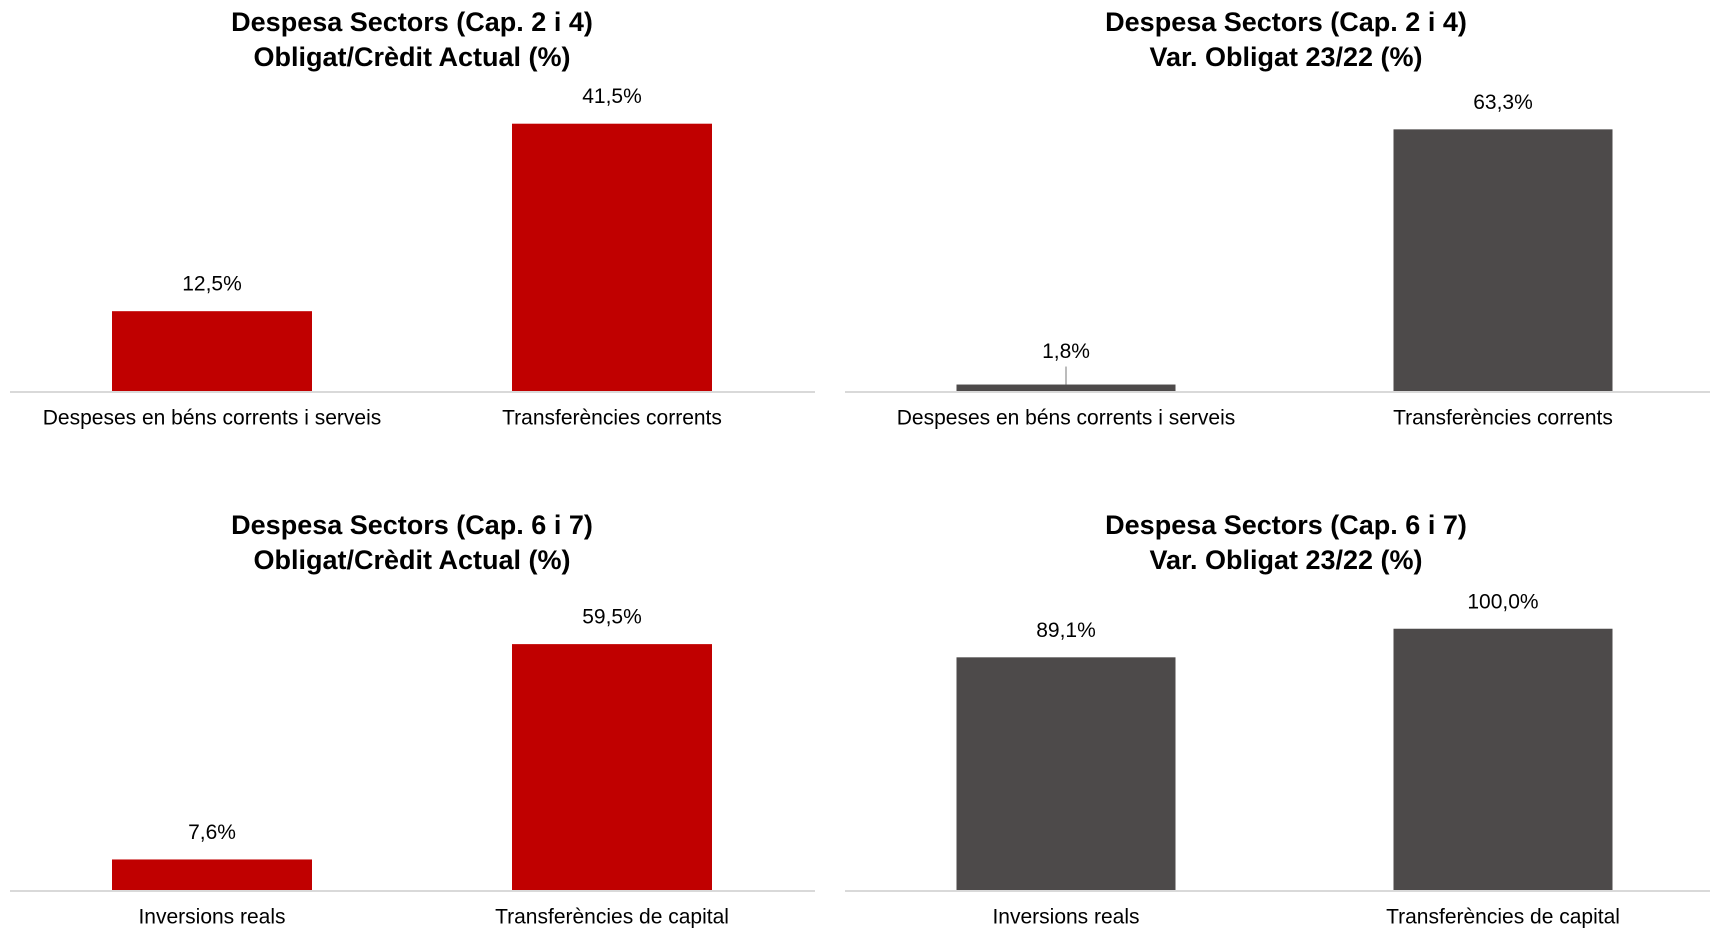 The image size is (1710, 930). I want to click on data-label: 89,1%, so click(1066, 630).